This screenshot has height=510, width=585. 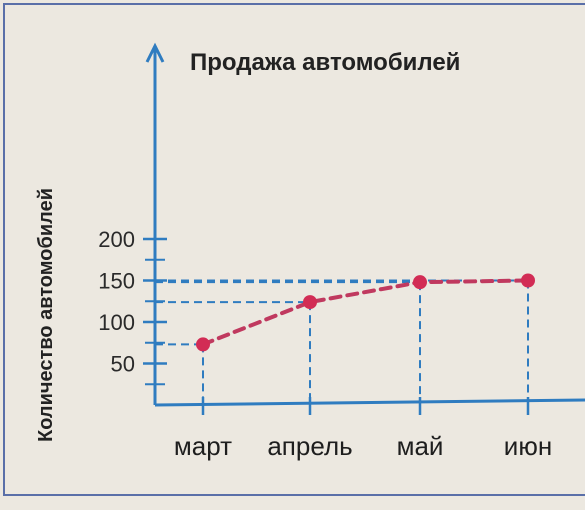 I want to click on x-tick-label-1: апрель, so click(x=309, y=446).